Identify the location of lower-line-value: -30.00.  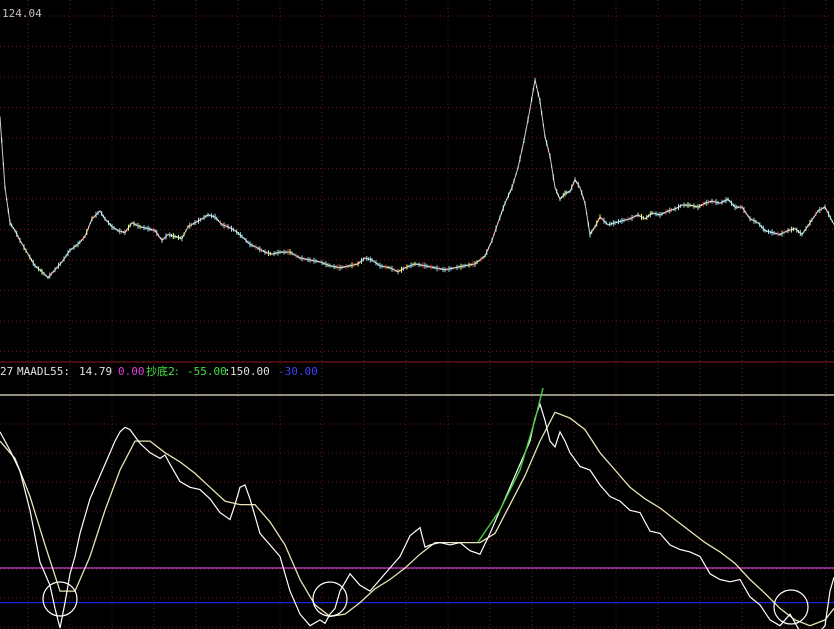
(298, 371).